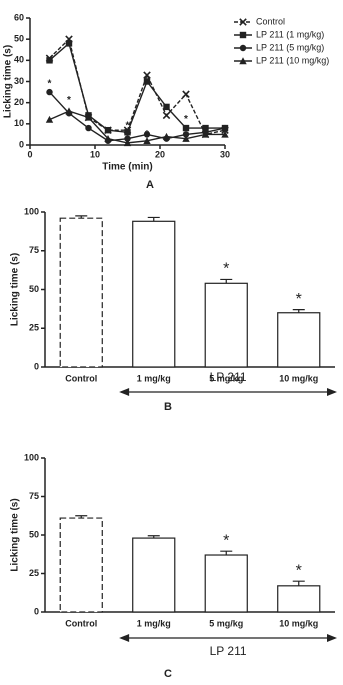 The image size is (343, 685). I want to click on panel-label: C, so click(168, 674).